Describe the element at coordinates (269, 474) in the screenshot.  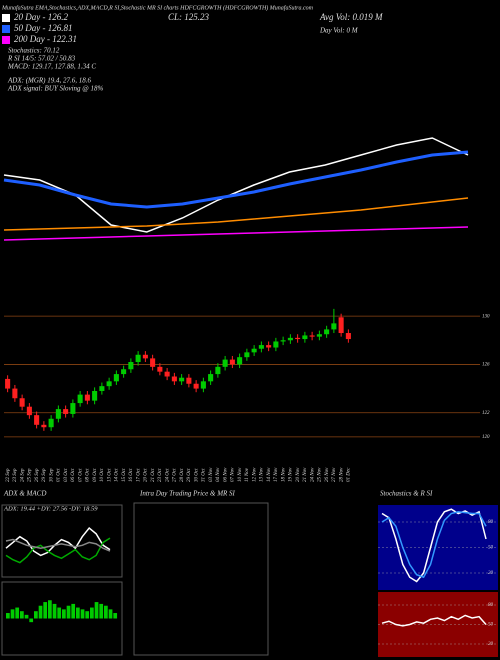
I see `x-tick-label: 14 Nov` at that location.